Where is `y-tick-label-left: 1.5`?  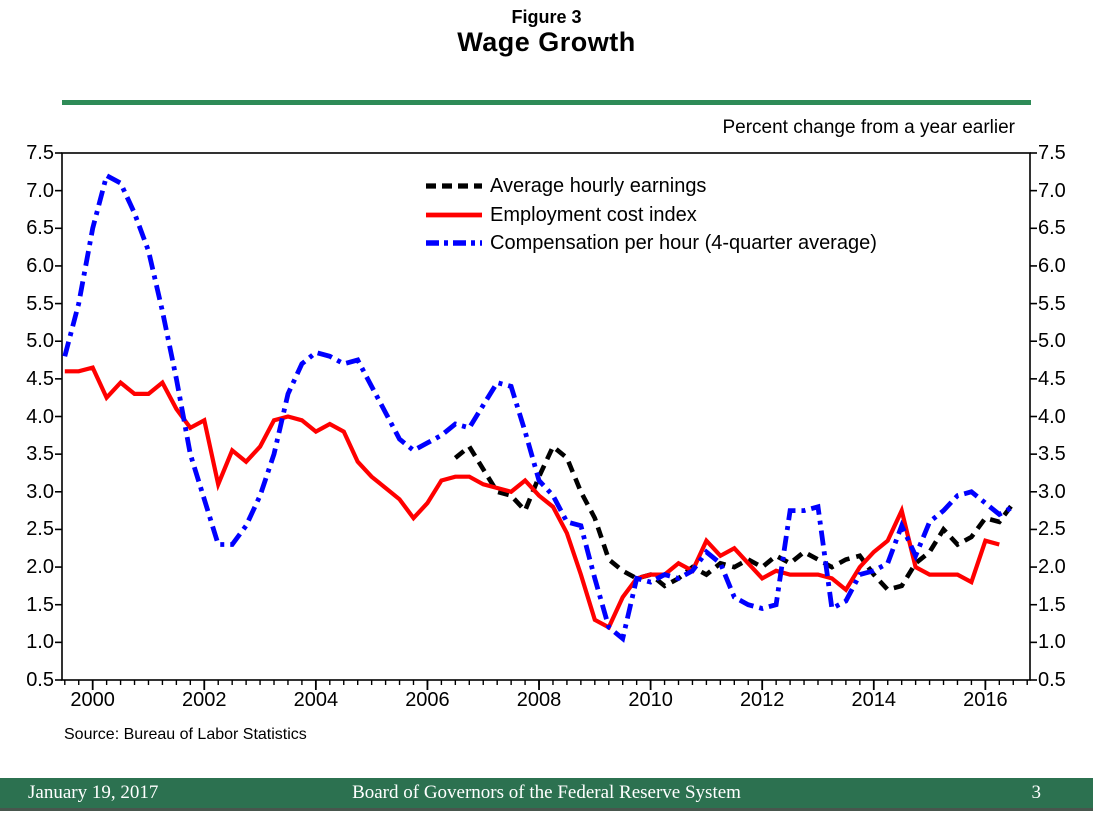
y-tick-label-left: 1.5 is located at coordinates (40, 604).